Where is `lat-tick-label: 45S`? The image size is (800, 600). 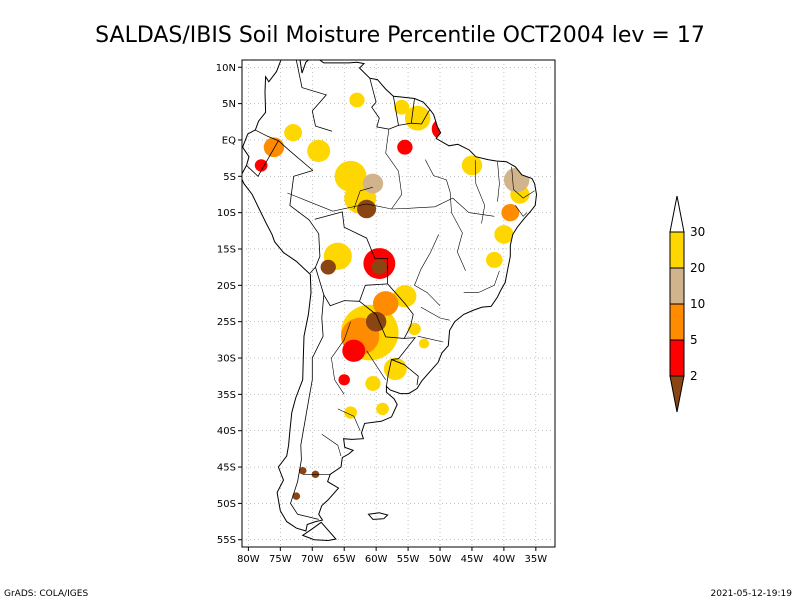
lat-tick-label: 45S is located at coordinates (226, 468).